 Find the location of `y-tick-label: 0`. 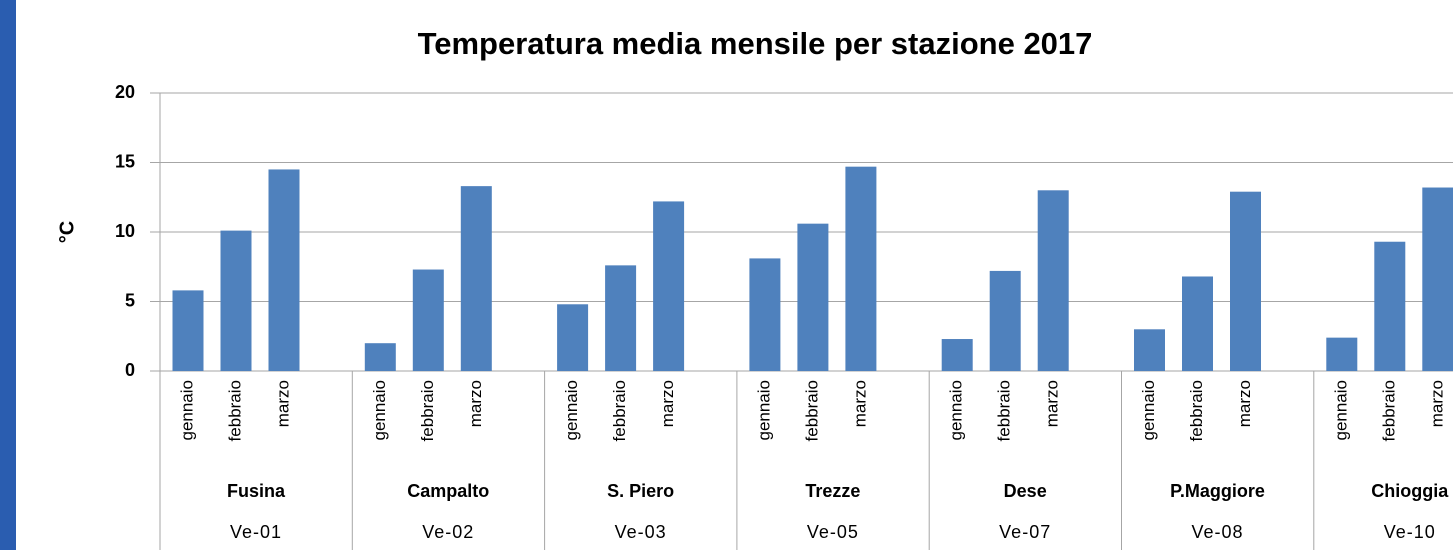

y-tick-label: 0 is located at coordinates (130, 370).